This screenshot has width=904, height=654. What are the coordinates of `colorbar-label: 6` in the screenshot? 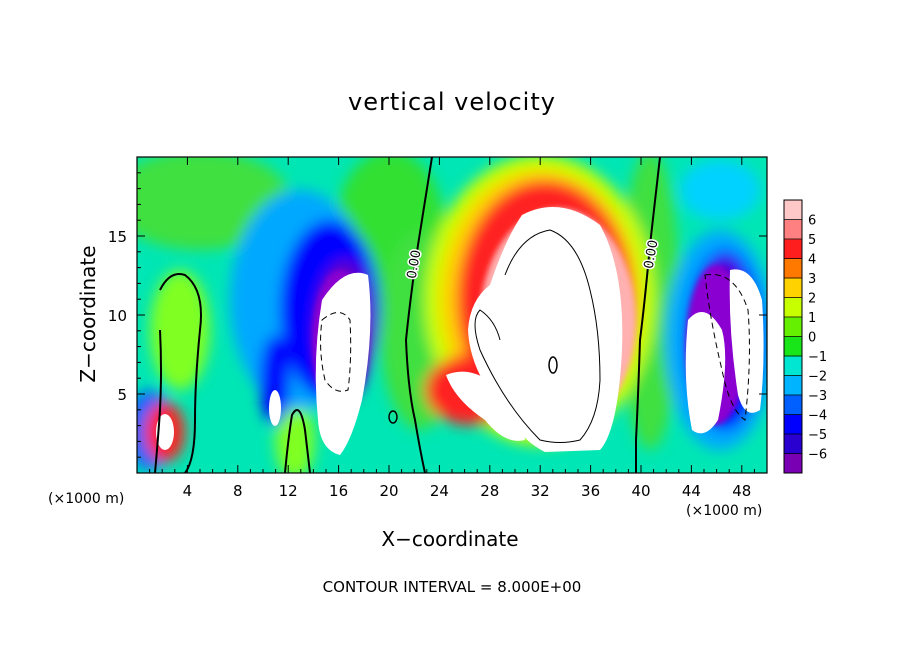 It's located at (812, 221).